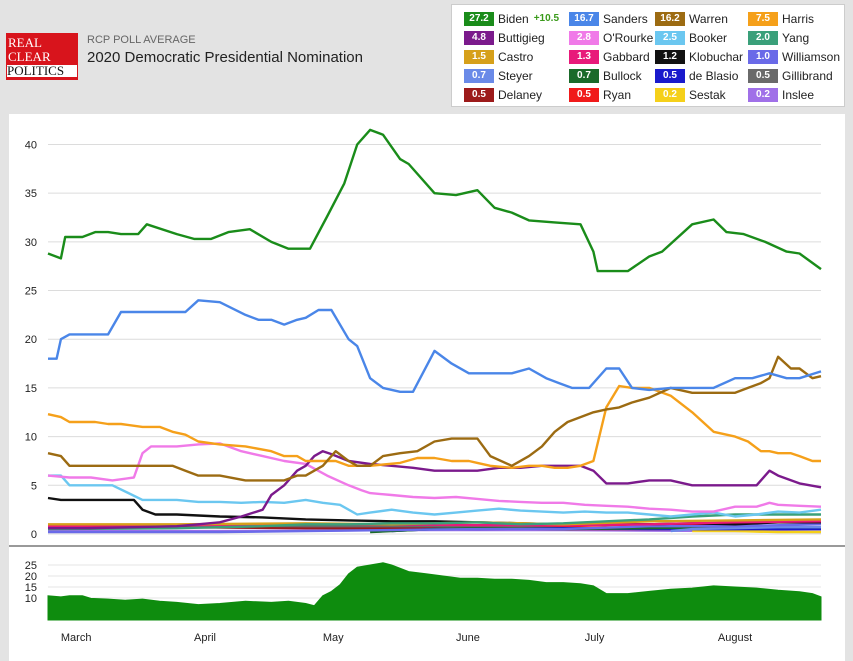  I want to click on legend-value: 2.5, so click(670, 37).